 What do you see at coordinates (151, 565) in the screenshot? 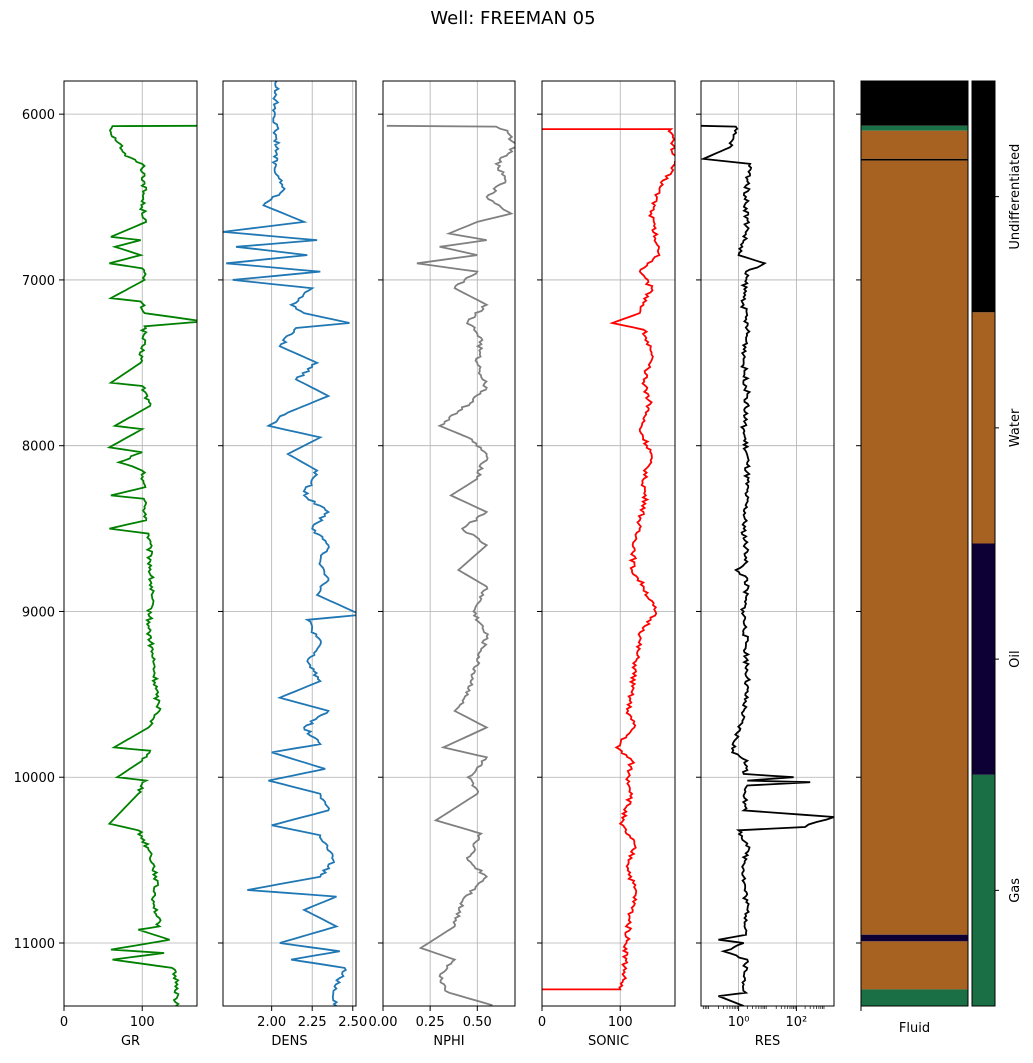
I see `gr-curve` at bounding box center [151, 565].